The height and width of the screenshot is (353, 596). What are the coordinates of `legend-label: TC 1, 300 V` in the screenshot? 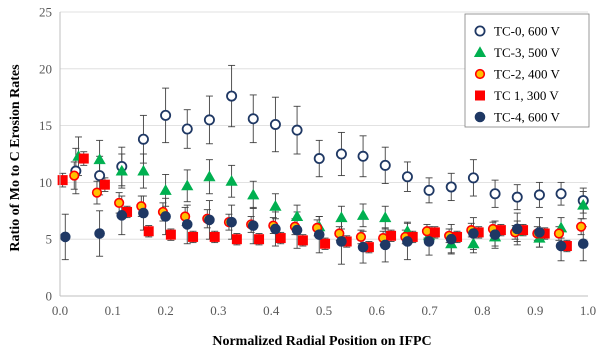 It's located at (526, 95).